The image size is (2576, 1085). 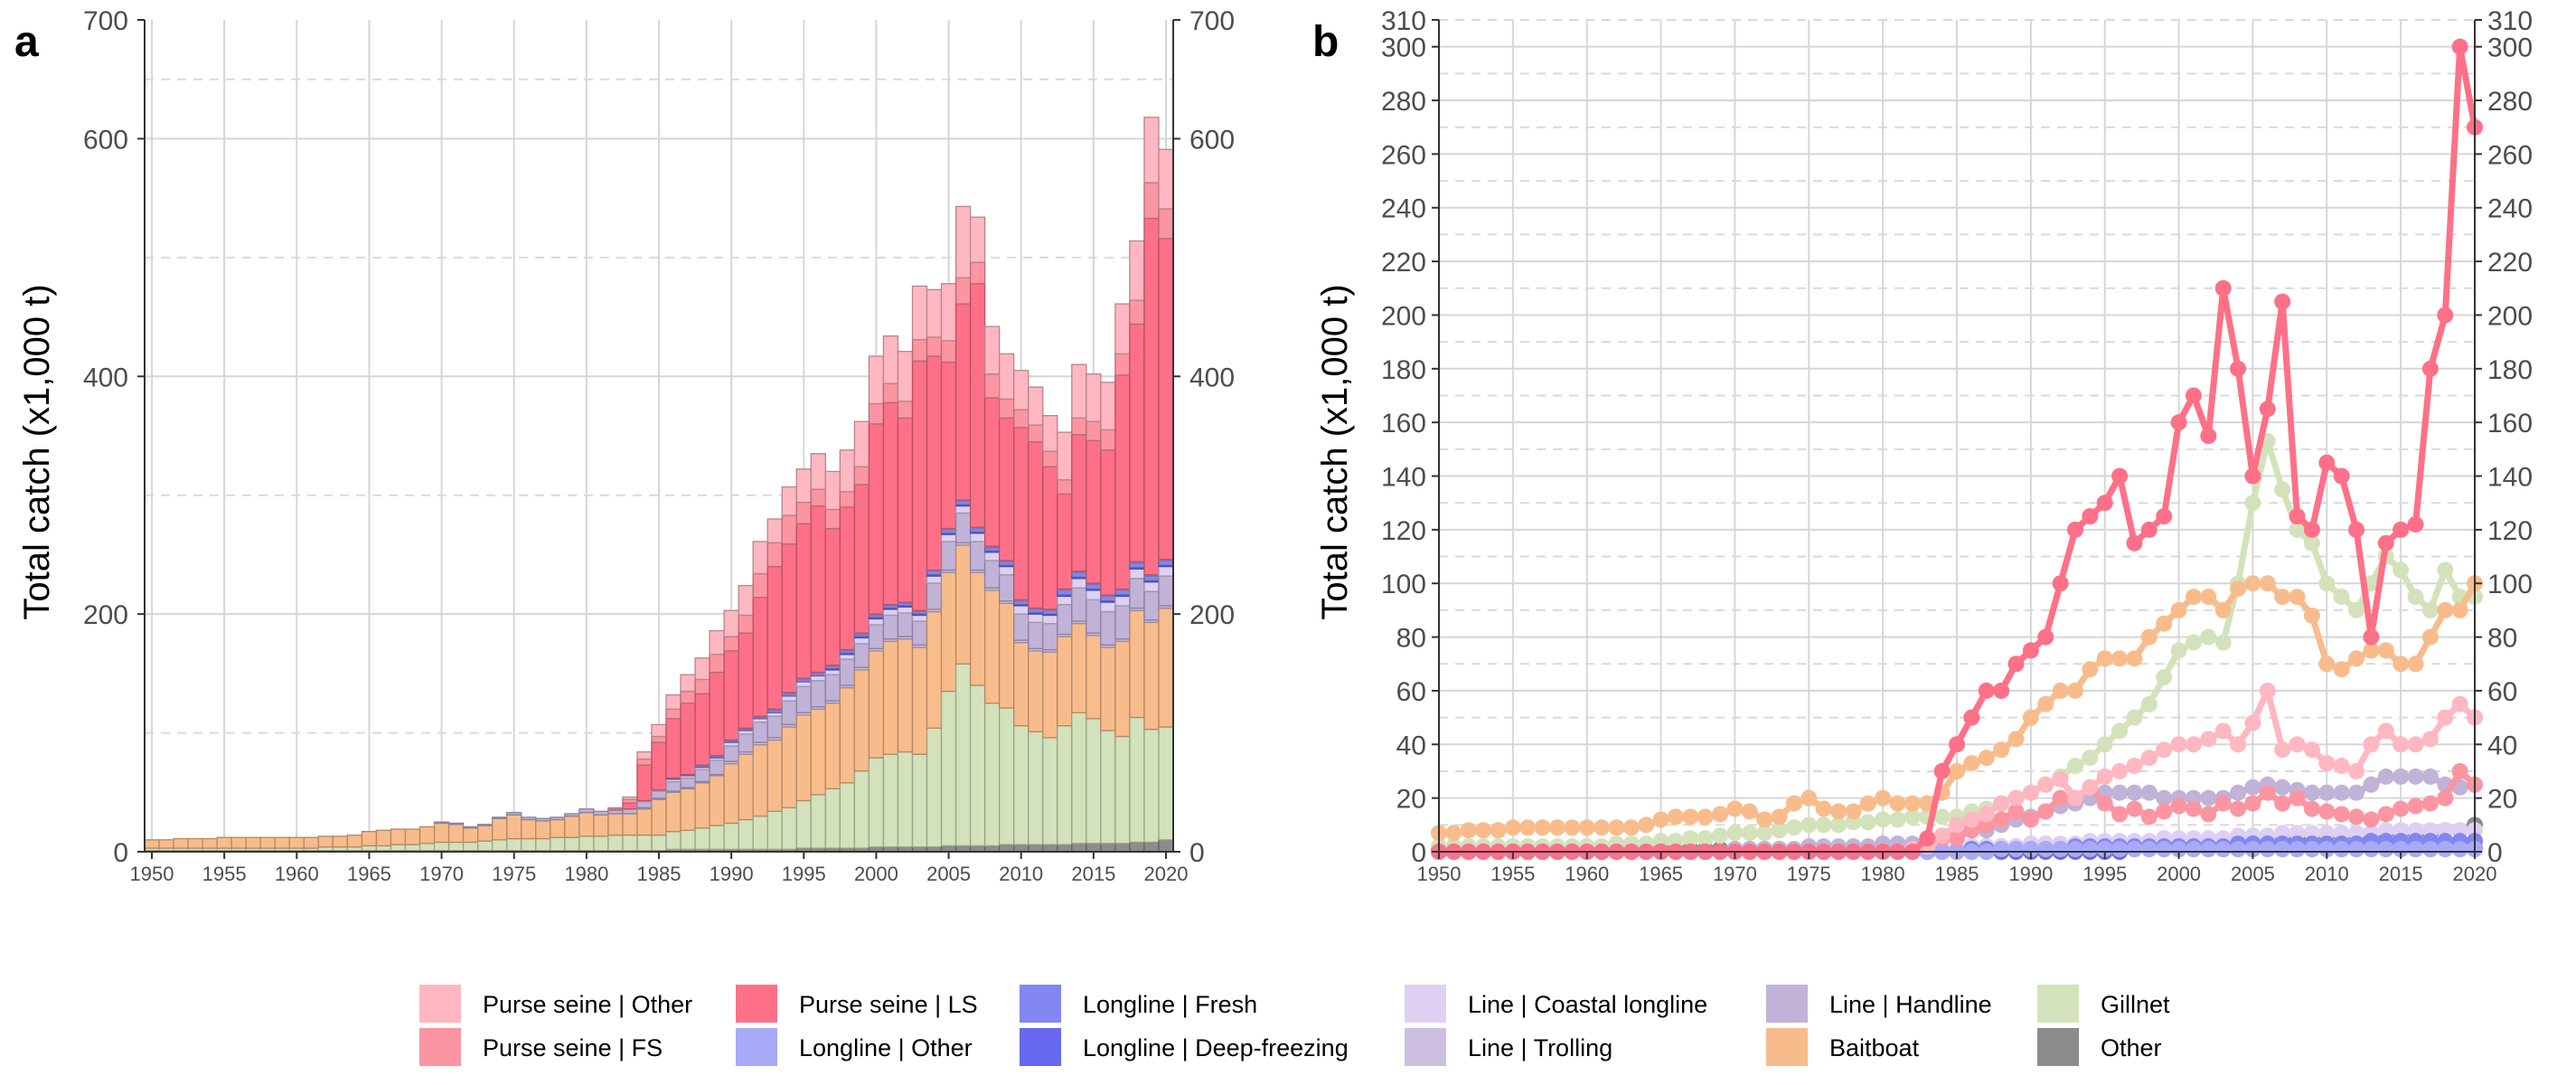 What do you see at coordinates (2179, 874) in the screenshot?
I see `panel-b-x-tick-label: 2000` at bounding box center [2179, 874].